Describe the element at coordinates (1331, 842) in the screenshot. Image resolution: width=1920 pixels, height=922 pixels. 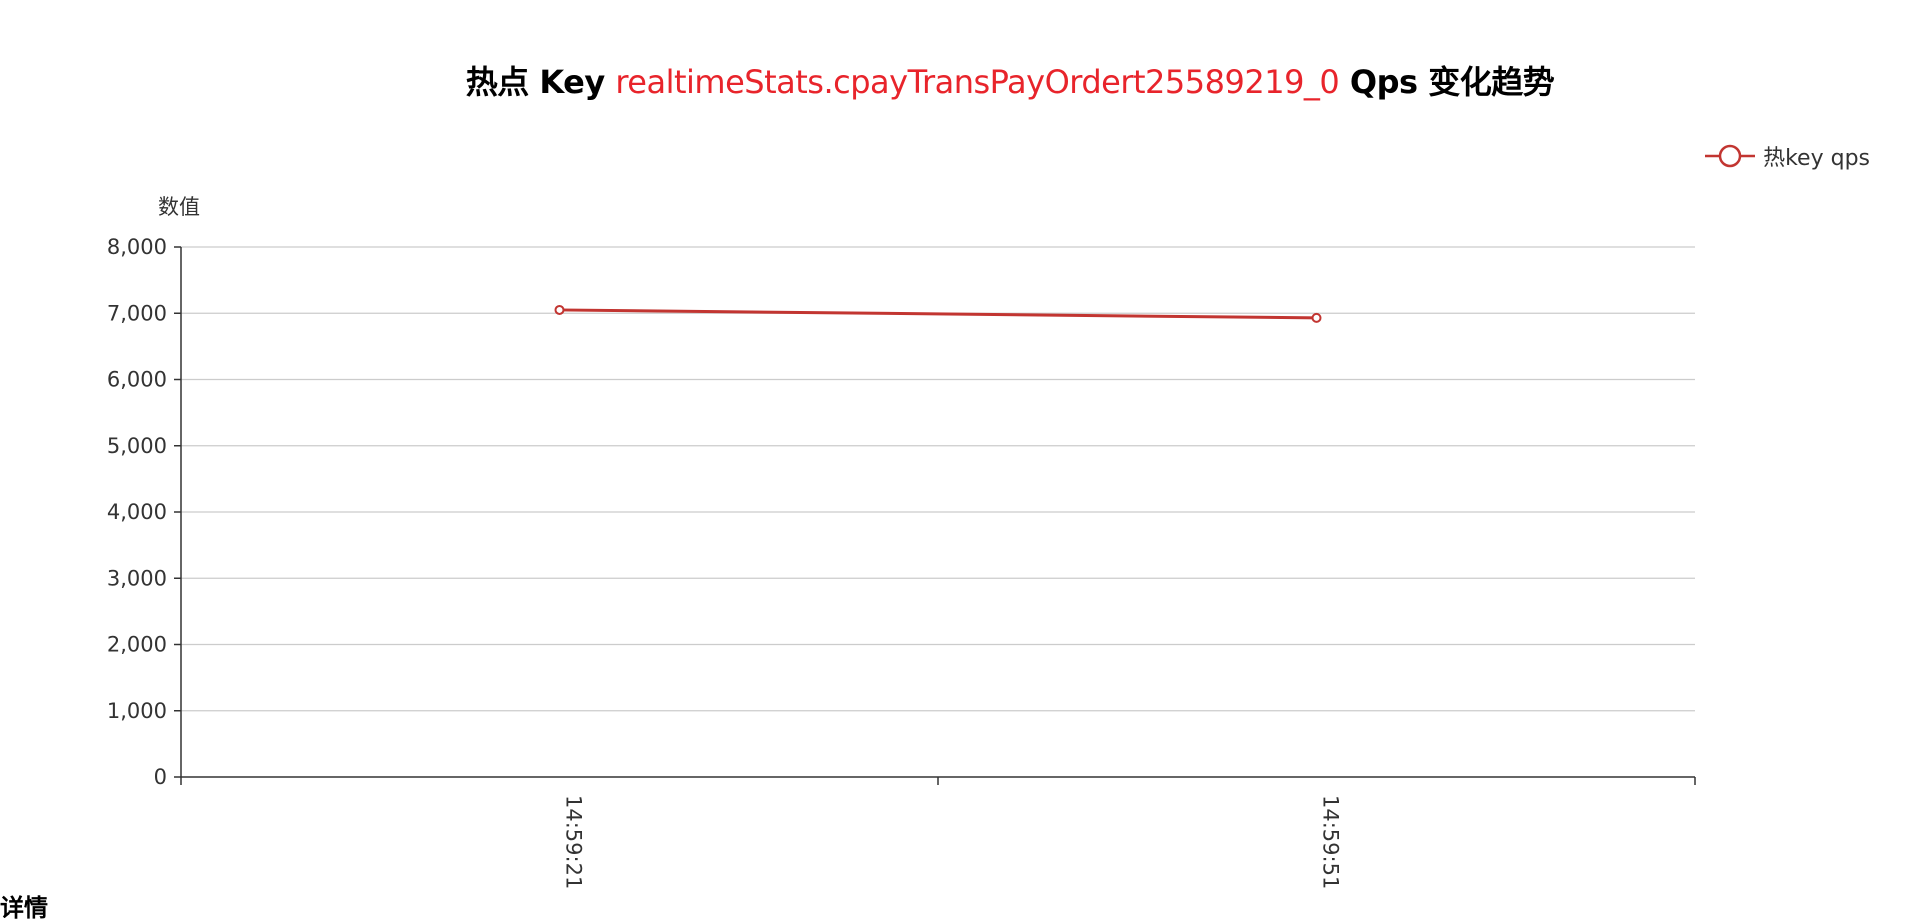
I see `x-tick-label: 14:59:51` at that location.